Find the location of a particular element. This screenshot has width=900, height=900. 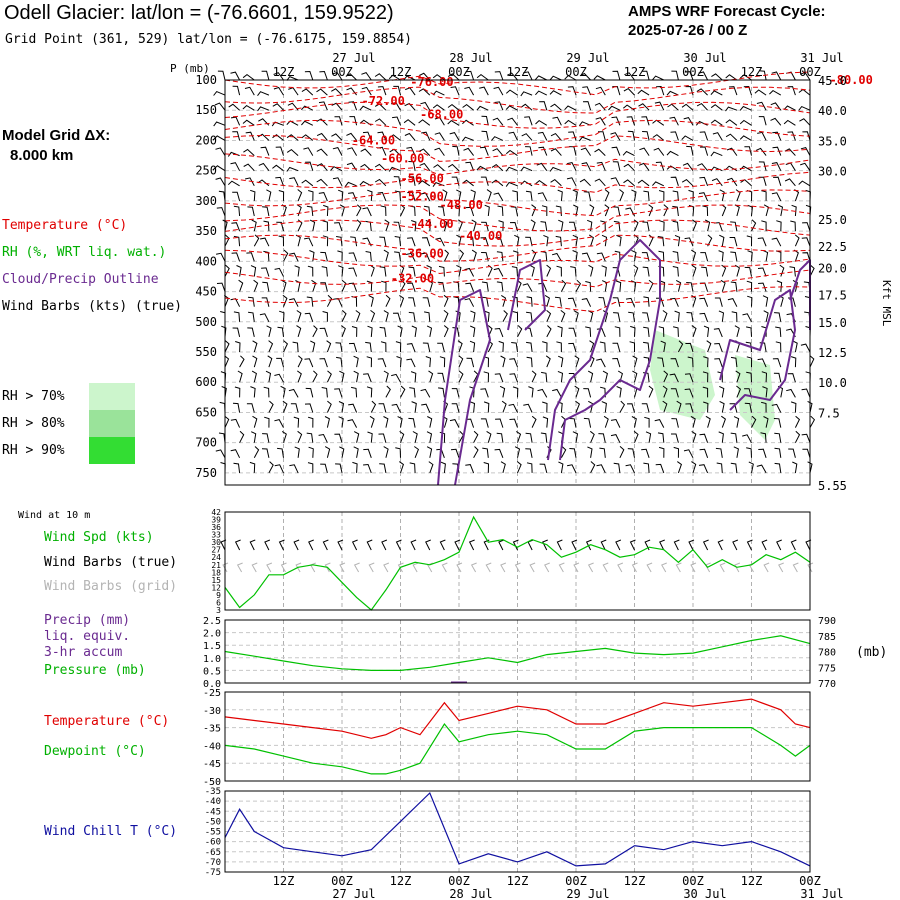

bottom-date-label: 28 Jul is located at coordinates (470, 893).